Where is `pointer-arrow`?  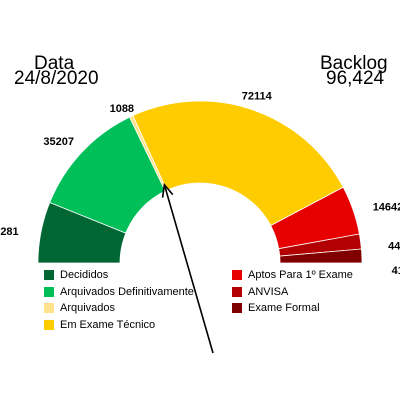
pointer-arrow is located at coordinates (187, 268).